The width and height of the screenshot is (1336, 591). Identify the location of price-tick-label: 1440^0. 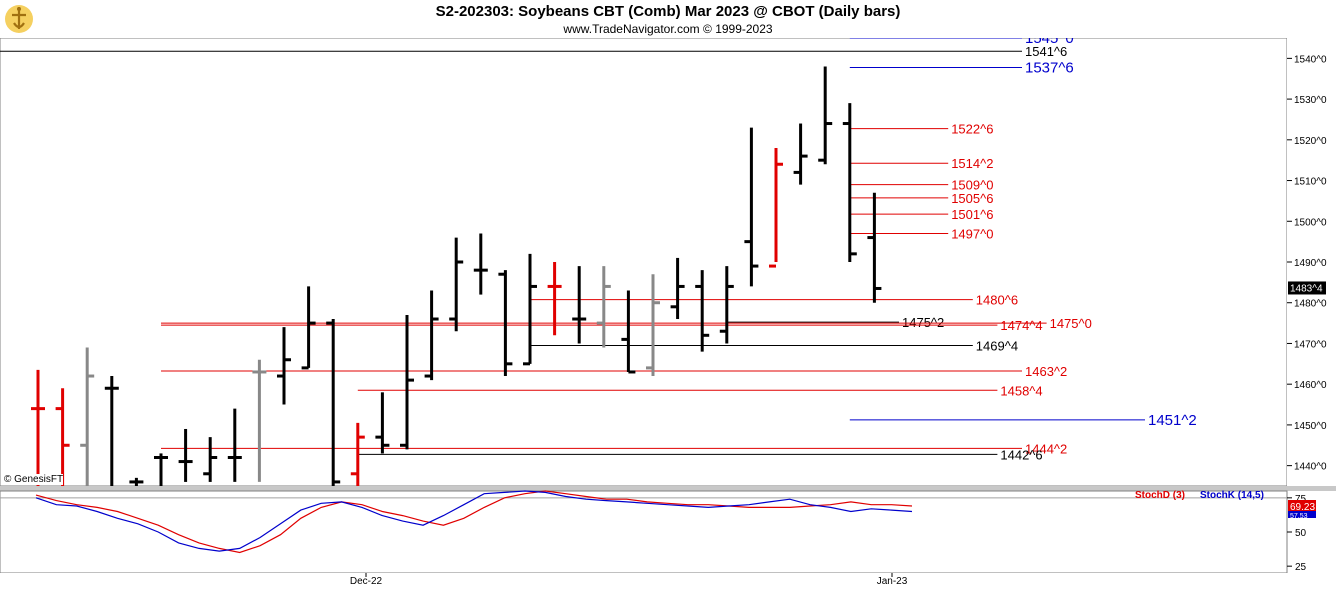
(1310, 467).